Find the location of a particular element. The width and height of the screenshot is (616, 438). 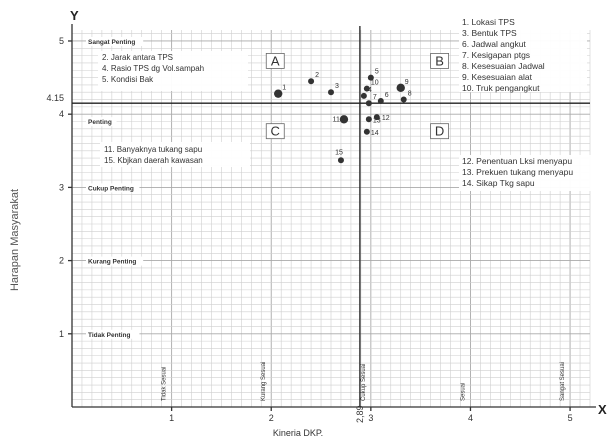

y-tick-label: 3 is located at coordinates (61, 187).